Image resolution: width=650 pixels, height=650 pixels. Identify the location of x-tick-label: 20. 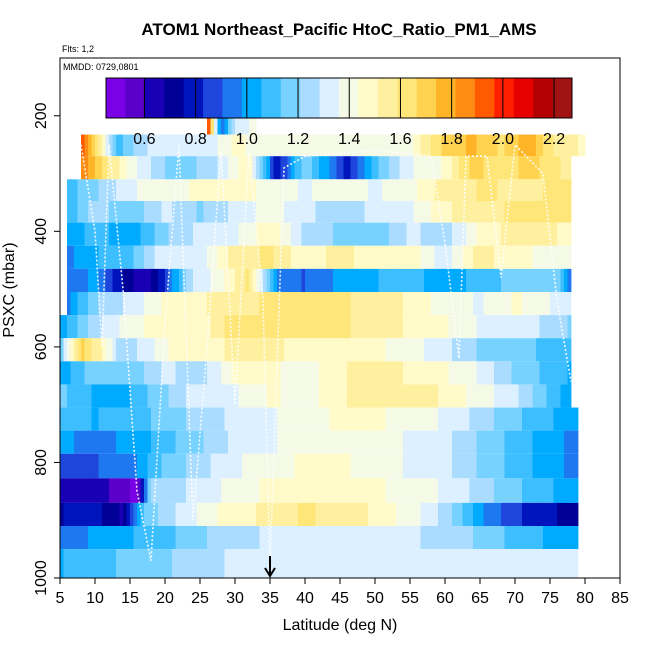
(165, 598).